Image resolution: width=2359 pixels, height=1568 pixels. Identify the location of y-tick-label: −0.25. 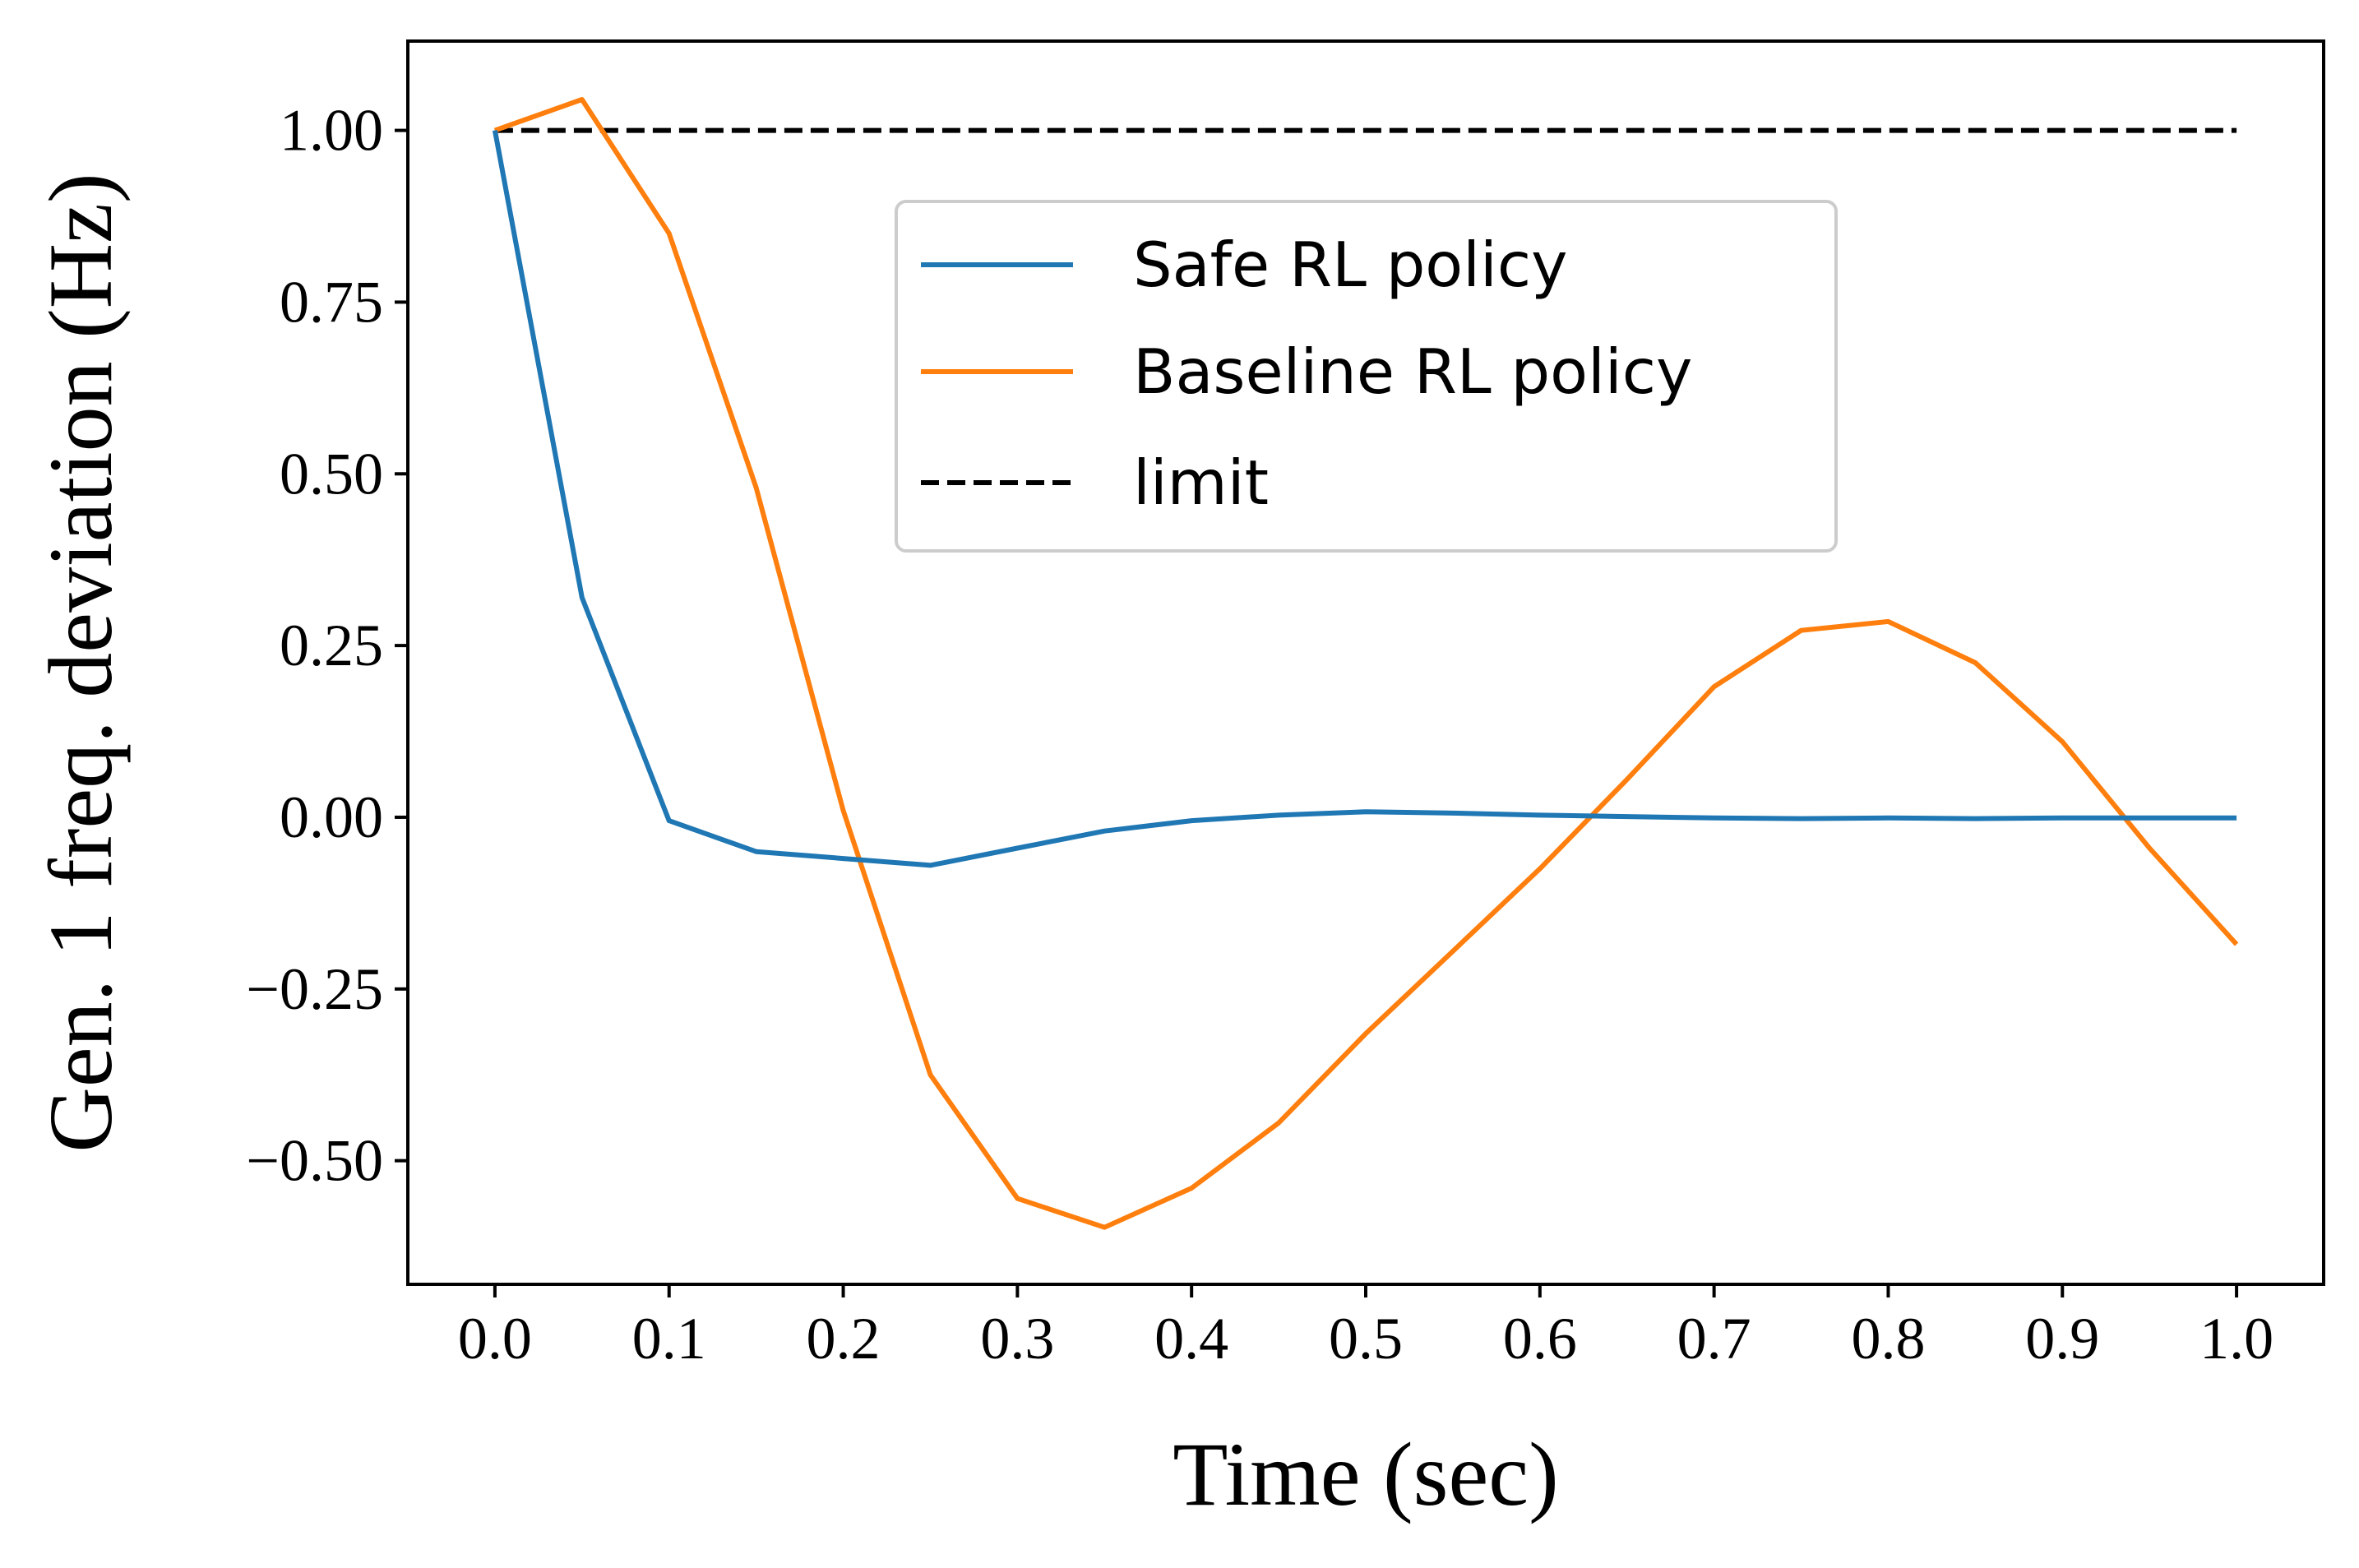
(314, 989).